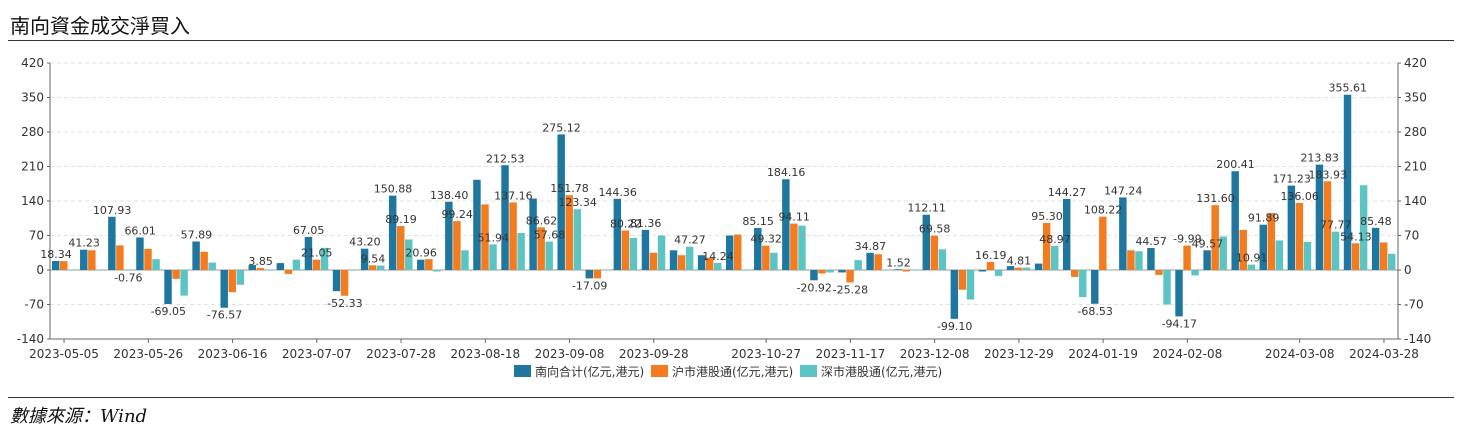 This screenshot has width=1464, height=434. I want to click on y-tick-left: -140, so click(30, 339).